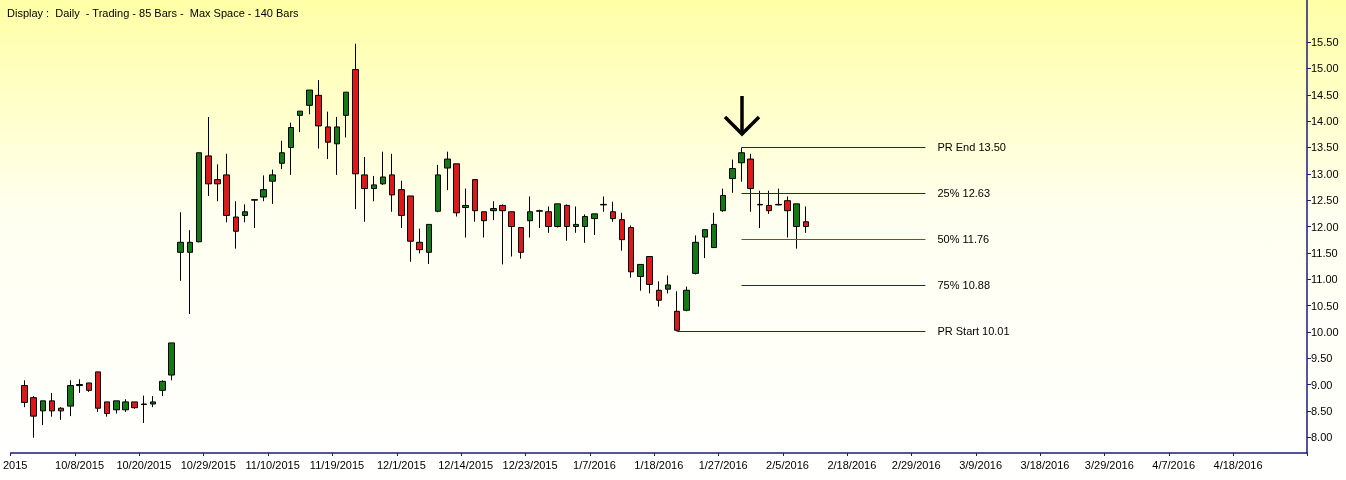 Image resolution: width=1346 pixels, height=480 pixels. What do you see at coordinates (981, 464) in the screenshot?
I see `x-tick-label: 3/9/2016` at bounding box center [981, 464].